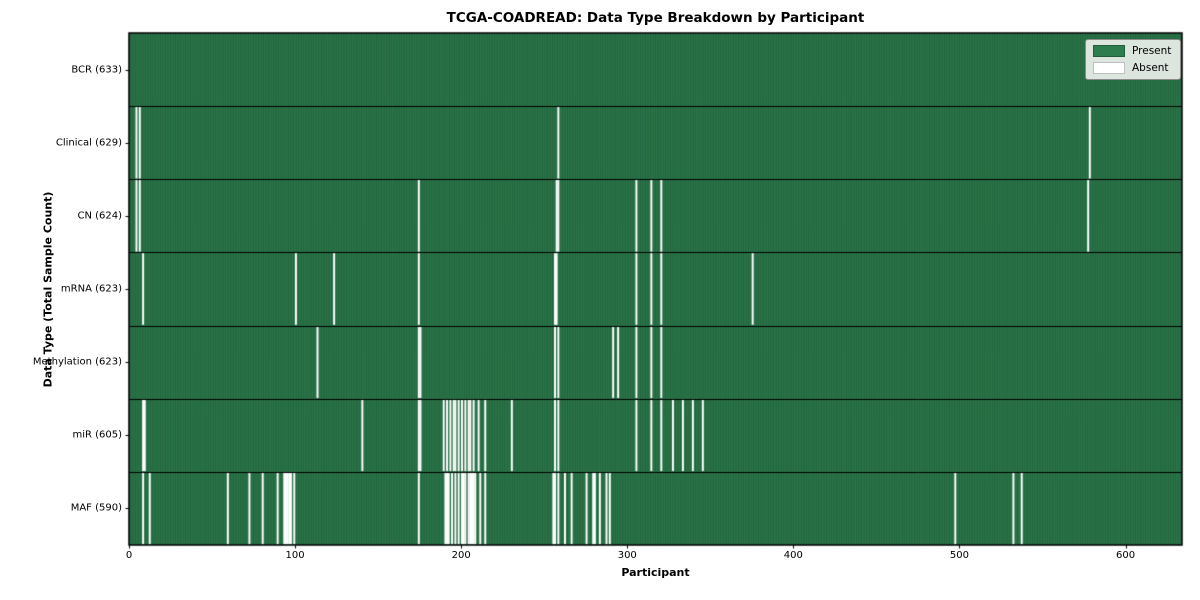 The width and height of the screenshot is (1200, 600). What do you see at coordinates (295, 555) in the screenshot?
I see `x-tick-label: 100` at bounding box center [295, 555].